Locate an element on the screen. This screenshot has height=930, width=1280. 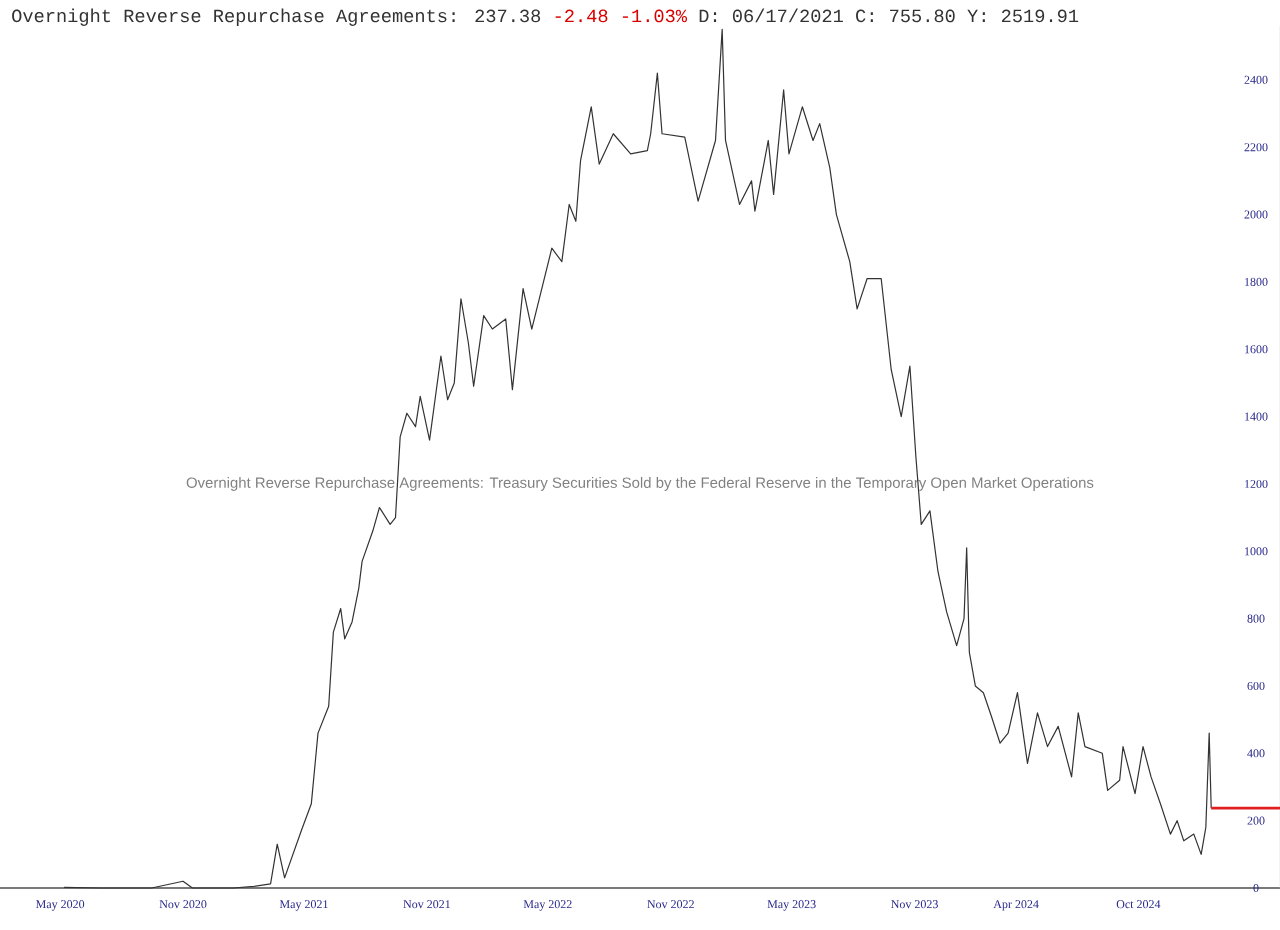
chart-title: Overnight Reverse Repurchase Agreements: 237.38 is located at coordinates (276, 17).